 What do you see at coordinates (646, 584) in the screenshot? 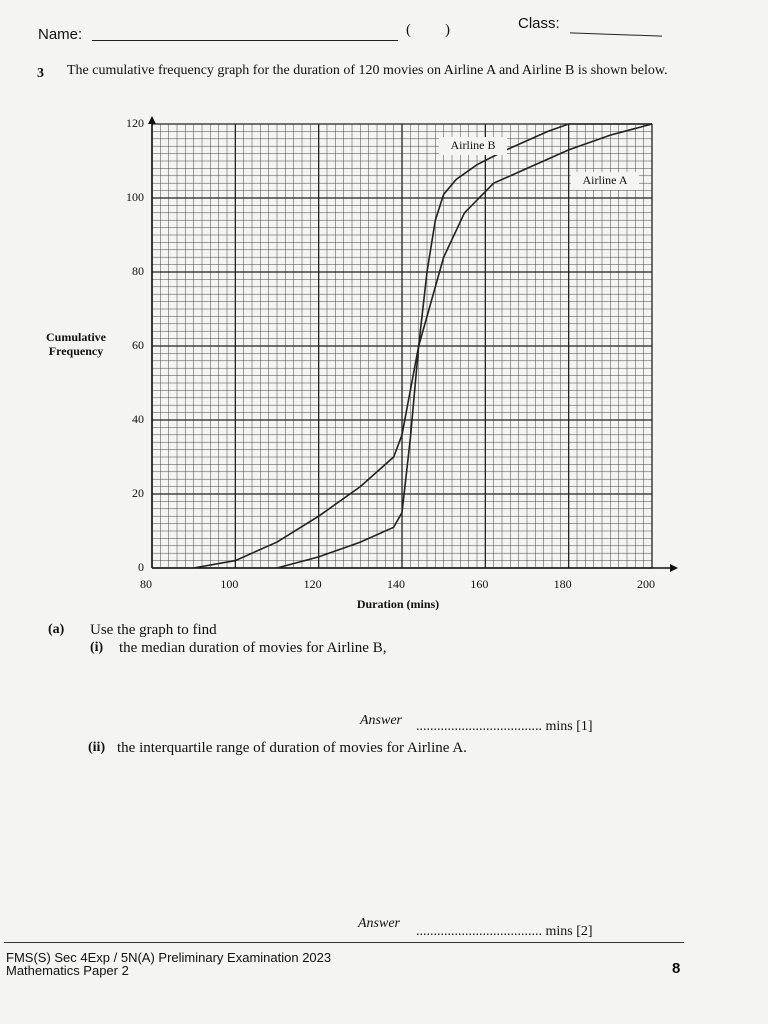
I see `x-tick-label: 200` at bounding box center [646, 584].